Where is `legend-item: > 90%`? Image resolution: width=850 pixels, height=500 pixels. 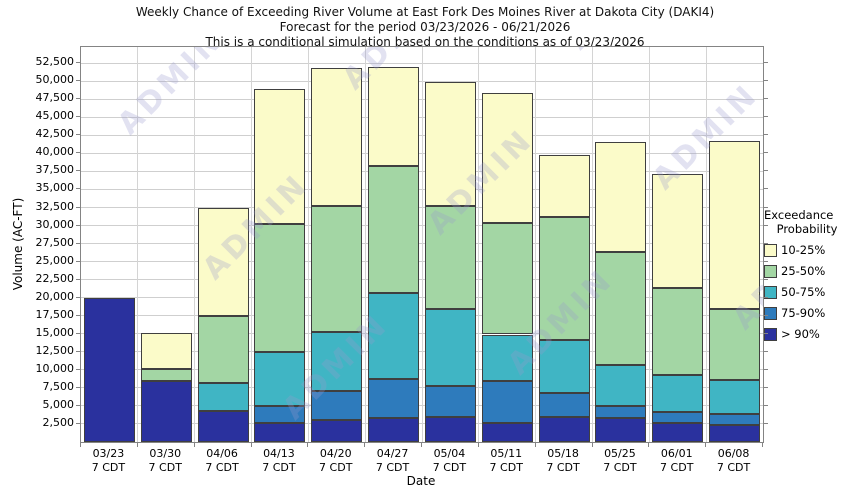
legend-item: > 90% is located at coordinates (807, 334).